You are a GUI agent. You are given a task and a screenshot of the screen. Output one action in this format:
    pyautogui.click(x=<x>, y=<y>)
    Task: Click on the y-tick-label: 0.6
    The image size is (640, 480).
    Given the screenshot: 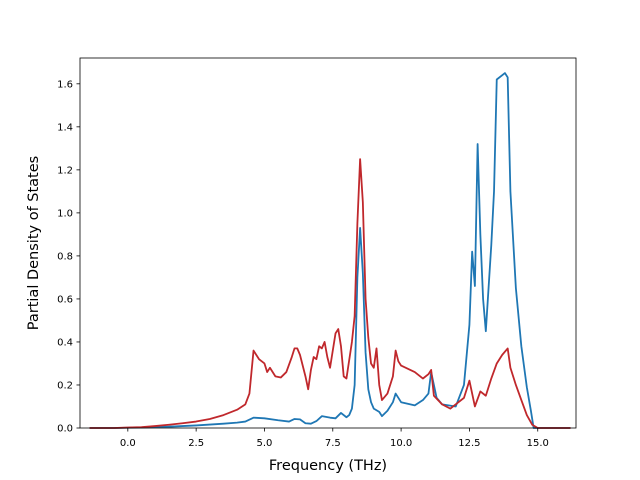 What is the action you would take?
    pyautogui.click(x=65, y=299)
    